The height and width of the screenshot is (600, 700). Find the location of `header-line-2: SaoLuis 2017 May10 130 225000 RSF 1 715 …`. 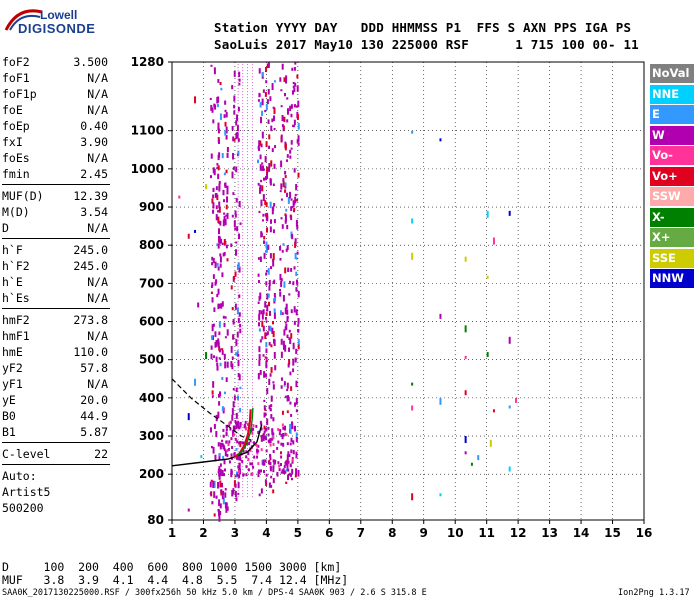

header-line-2: SaoLuis 2017 May10 130 225000 RSF 1 715 … is located at coordinates (426, 44).